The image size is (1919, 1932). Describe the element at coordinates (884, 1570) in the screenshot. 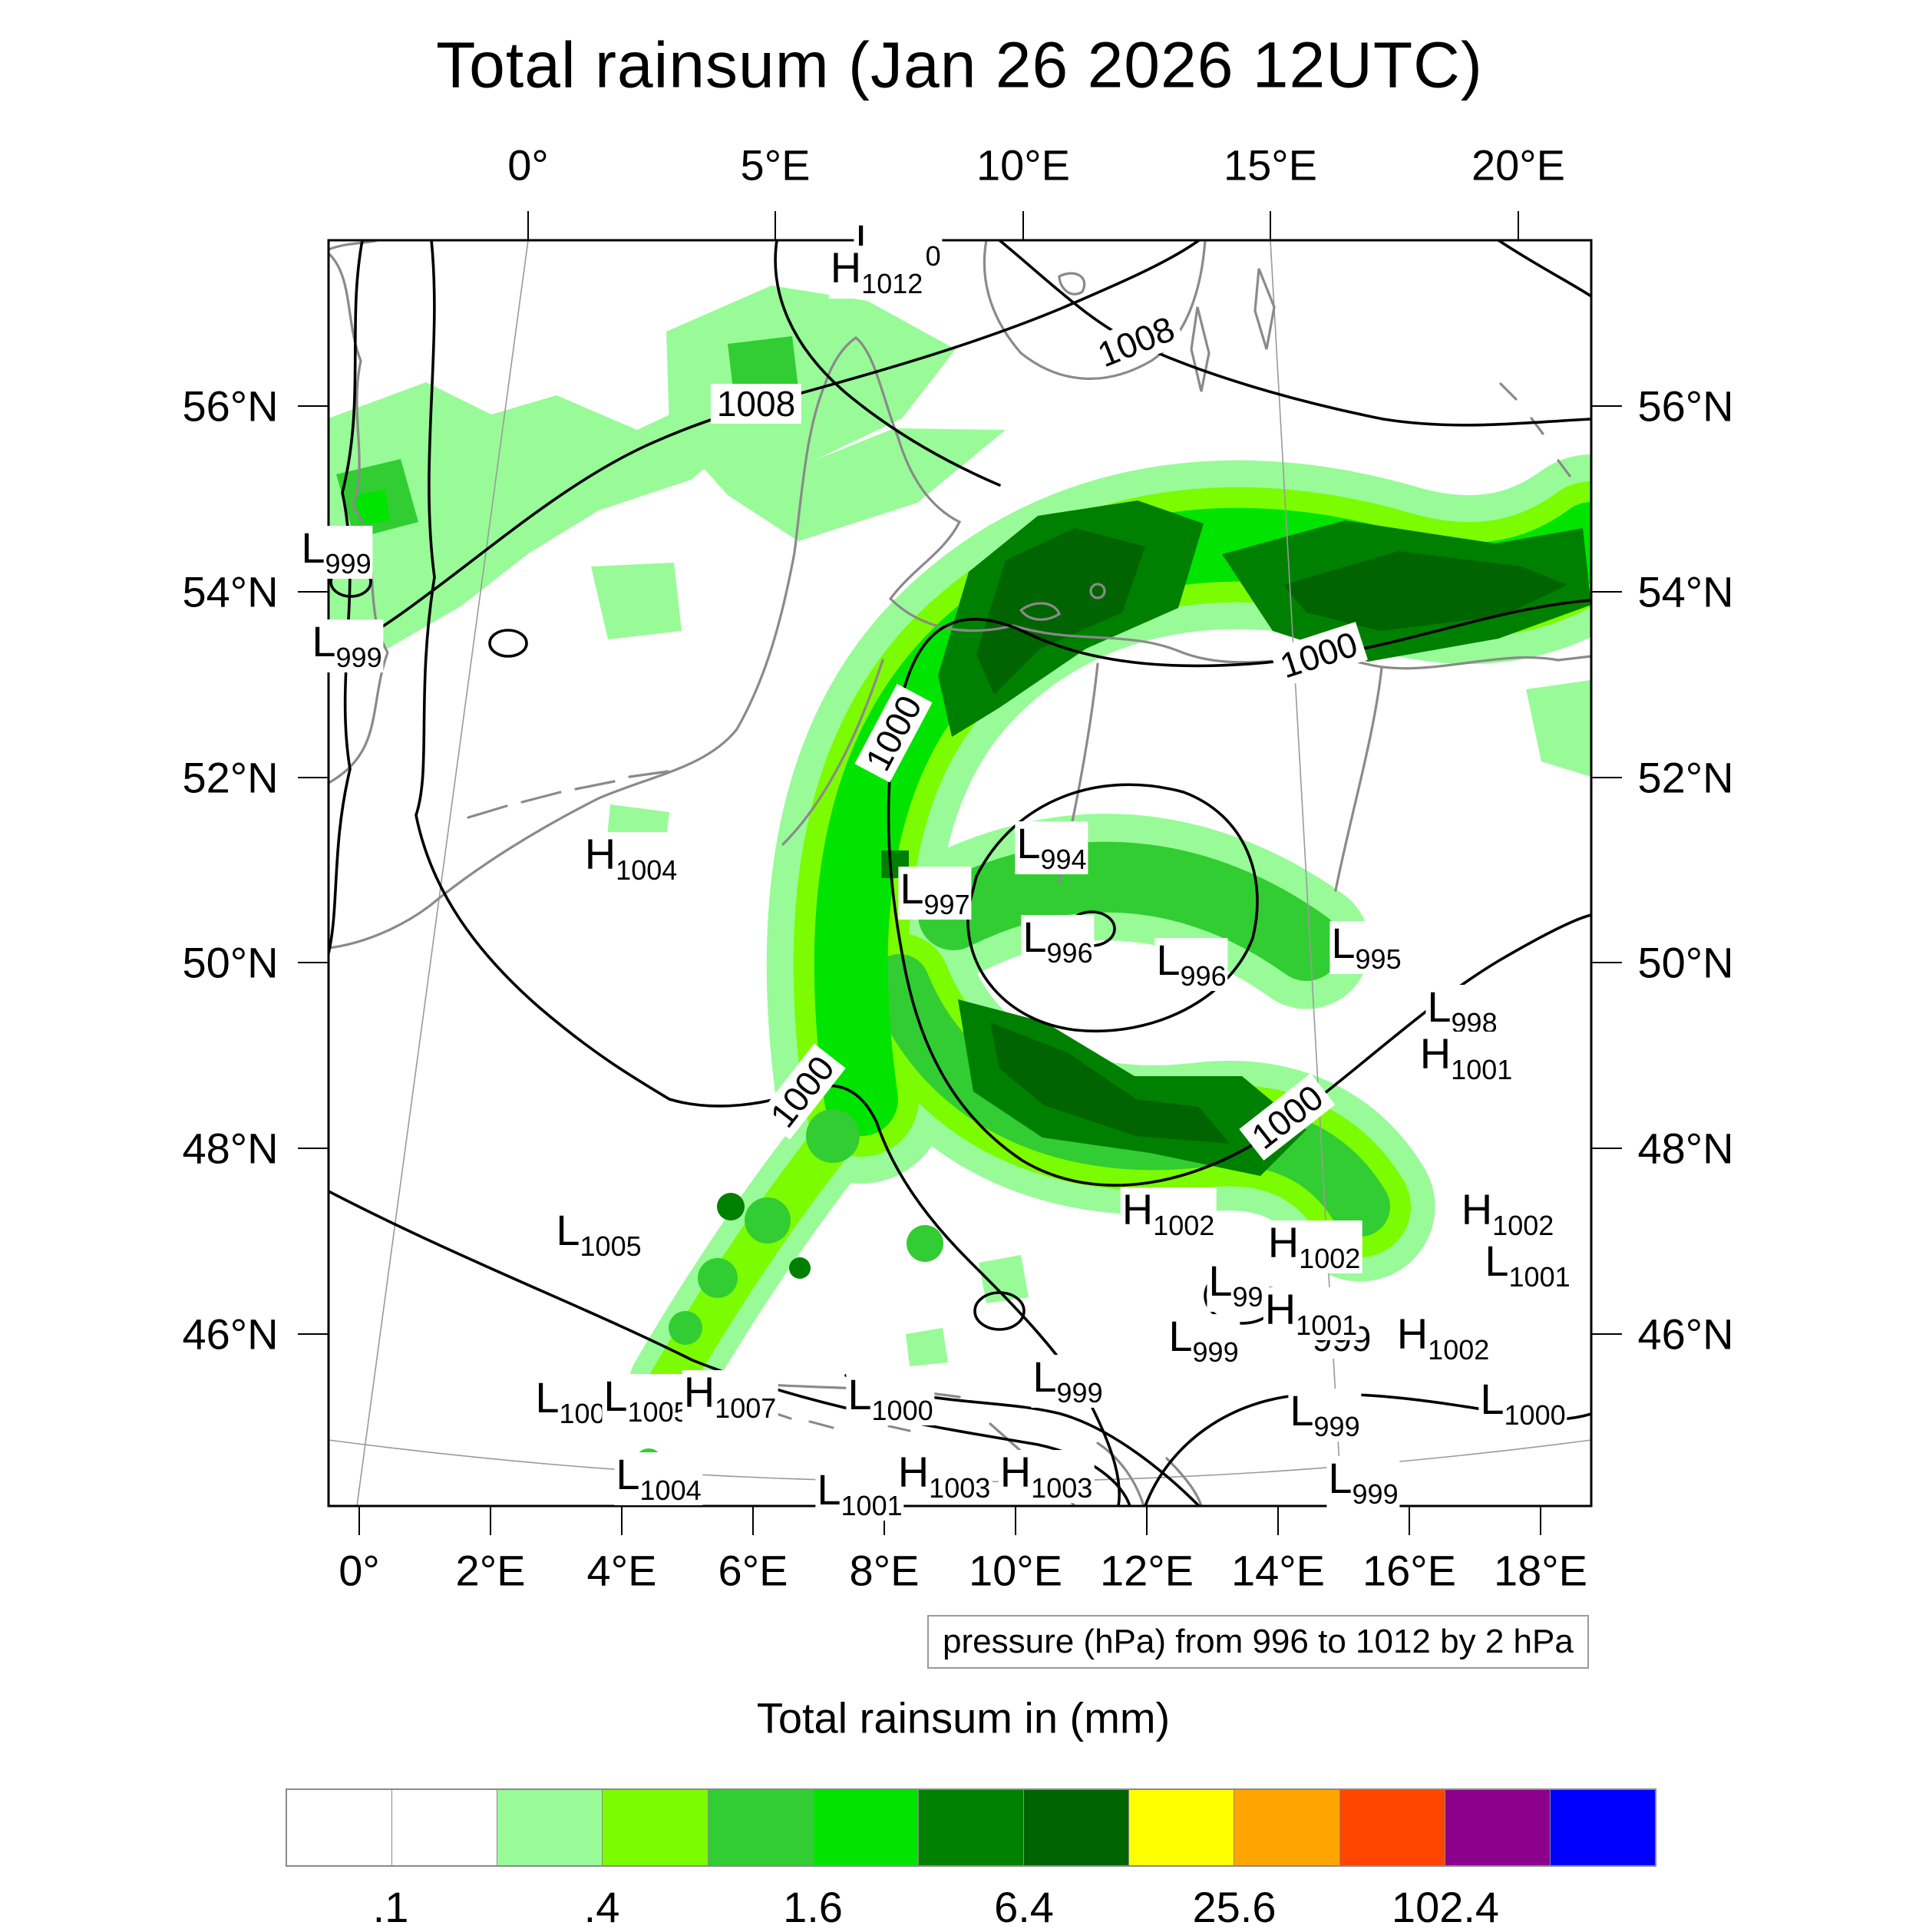

I see `bottom-axis-label: 8°E` at that location.